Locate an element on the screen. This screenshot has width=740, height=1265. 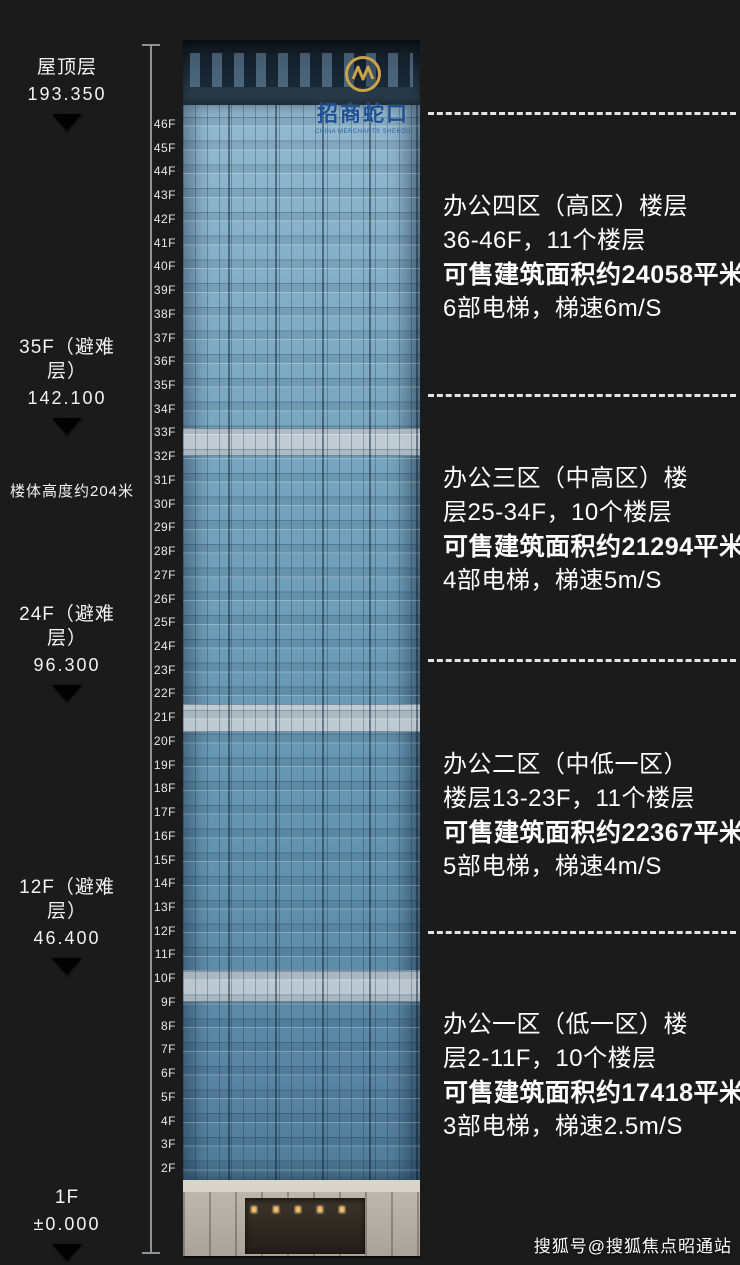
floor-label: 30F is located at coordinates (164, 503).